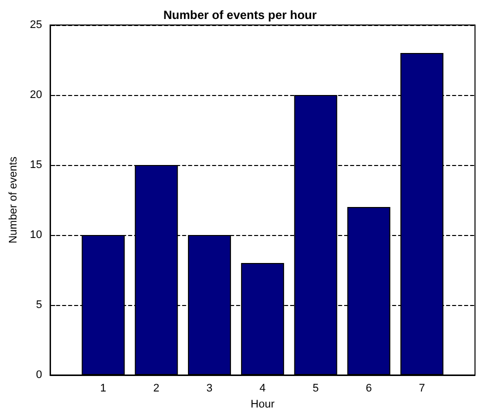 The width and height of the screenshot is (480, 415). I want to click on y-tick-label: 5, so click(39, 305).